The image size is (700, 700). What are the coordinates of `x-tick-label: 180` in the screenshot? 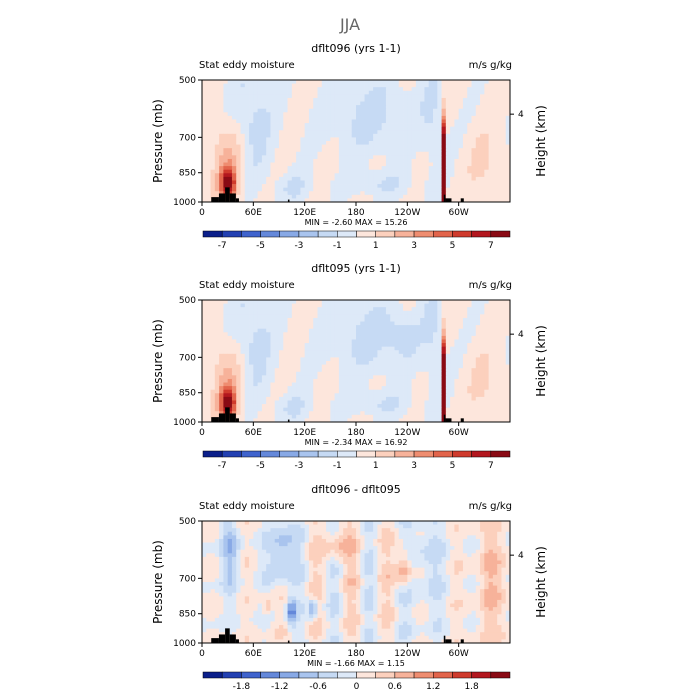 It's located at (355, 433).